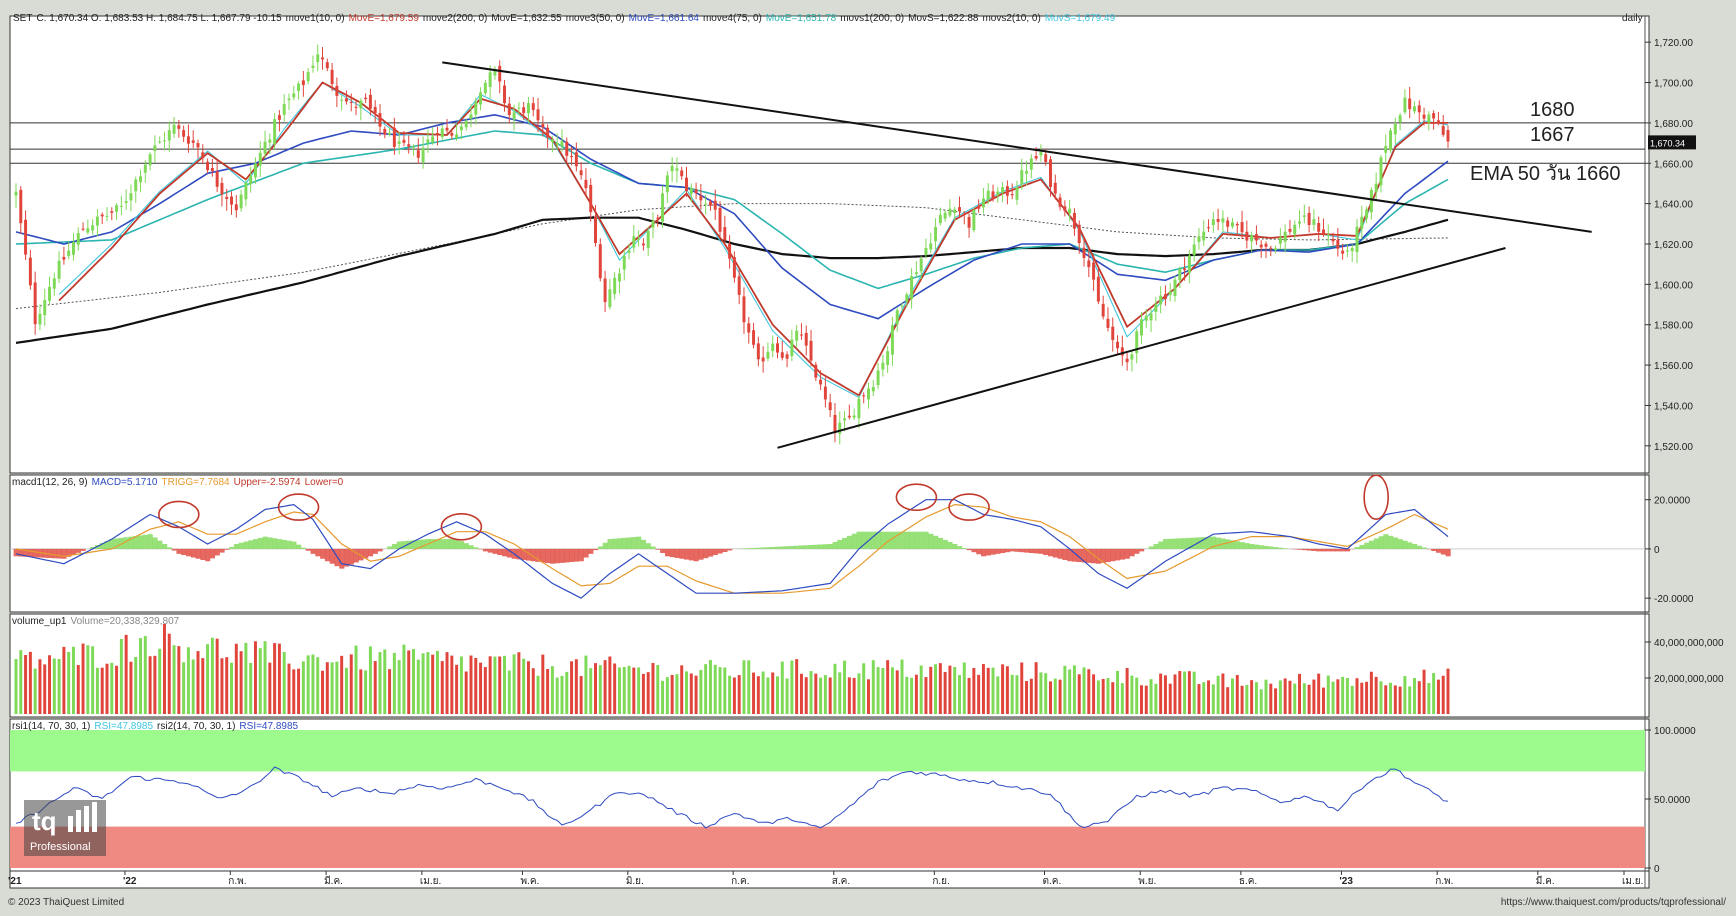 The image size is (1736, 916). I want to click on ma-label-4: move3(50, 0), so click(595, 18).